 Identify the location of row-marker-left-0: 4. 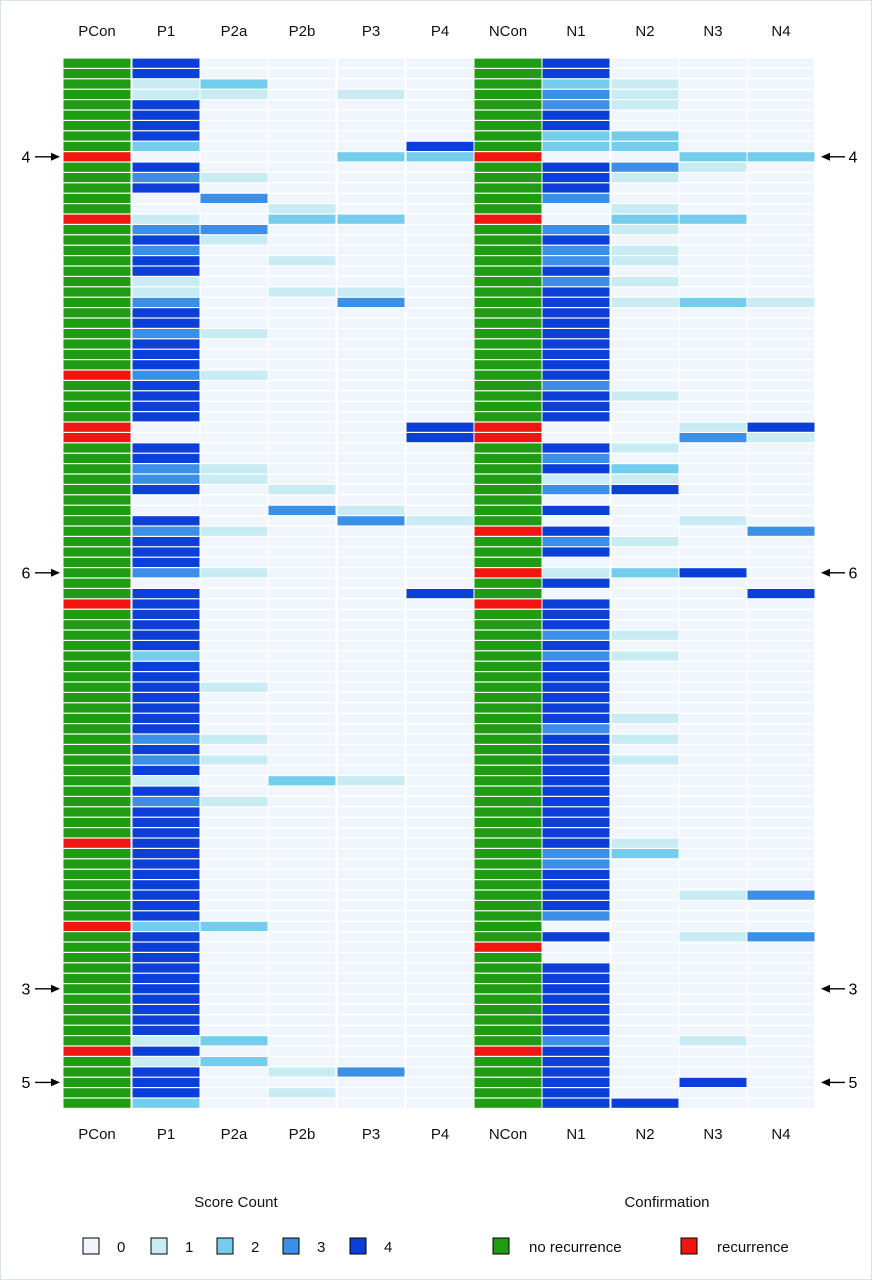
(26, 157).